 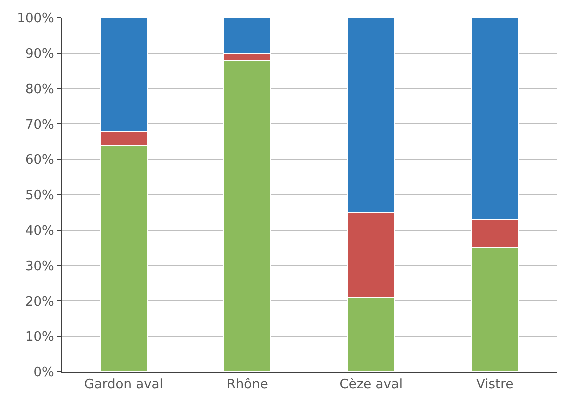 What do you see at coordinates (44, 373) in the screenshot?
I see `y-tick-label: 0%` at bounding box center [44, 373].